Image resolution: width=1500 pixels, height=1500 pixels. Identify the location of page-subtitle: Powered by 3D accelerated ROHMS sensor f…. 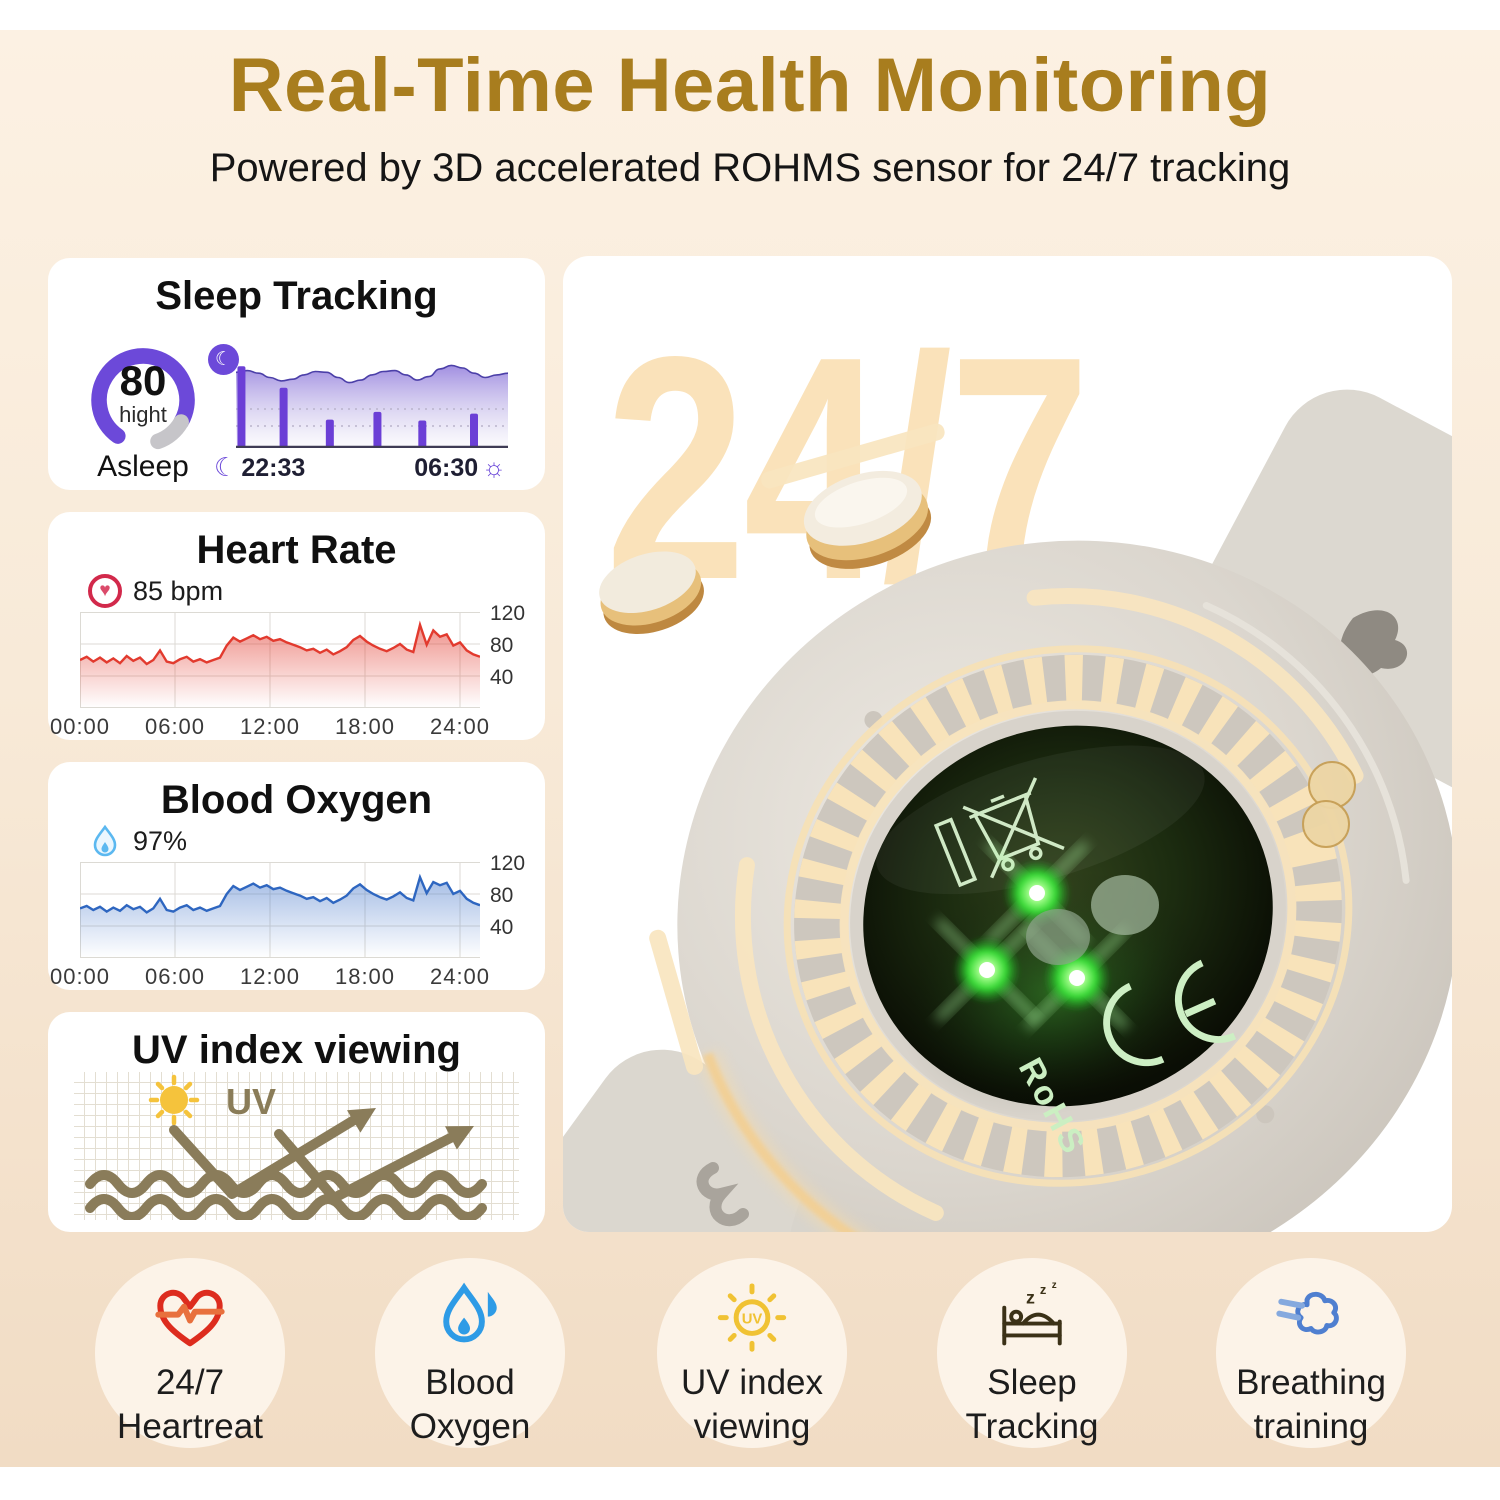
(750, 168).